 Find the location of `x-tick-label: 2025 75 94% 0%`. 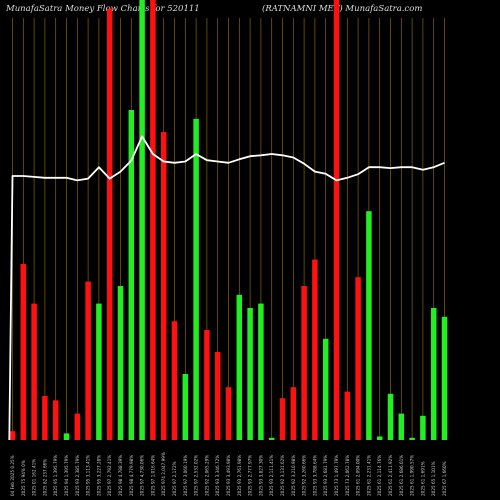

x-tick-label: 2025 75 94% 0% is located at coordinates (23, 478).